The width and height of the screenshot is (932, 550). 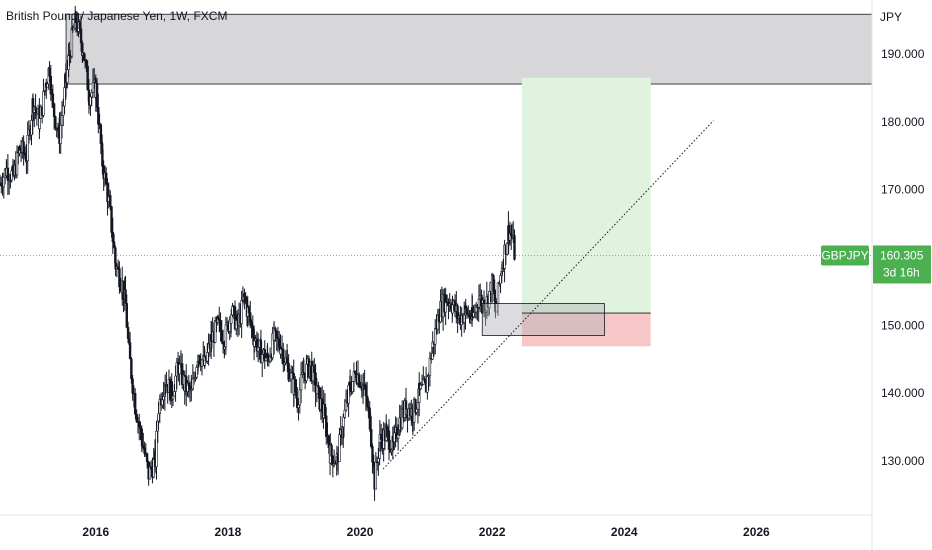 I want to click on time-tick-label: 2016, so click(x=95, y=532).